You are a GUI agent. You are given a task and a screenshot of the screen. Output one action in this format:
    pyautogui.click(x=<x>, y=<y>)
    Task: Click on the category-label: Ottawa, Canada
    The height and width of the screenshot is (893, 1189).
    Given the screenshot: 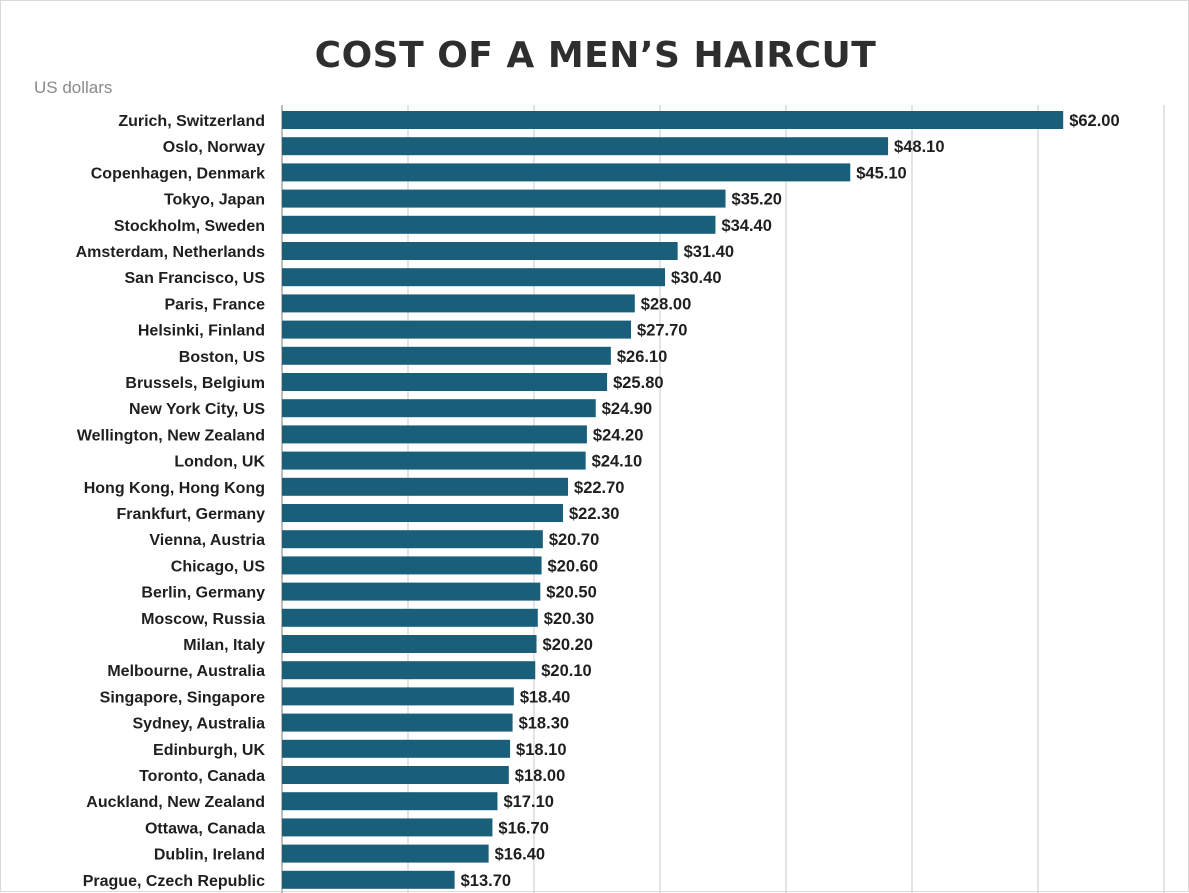 What is the action you would take?
    pyautogui.click(x=205, y=828)
    